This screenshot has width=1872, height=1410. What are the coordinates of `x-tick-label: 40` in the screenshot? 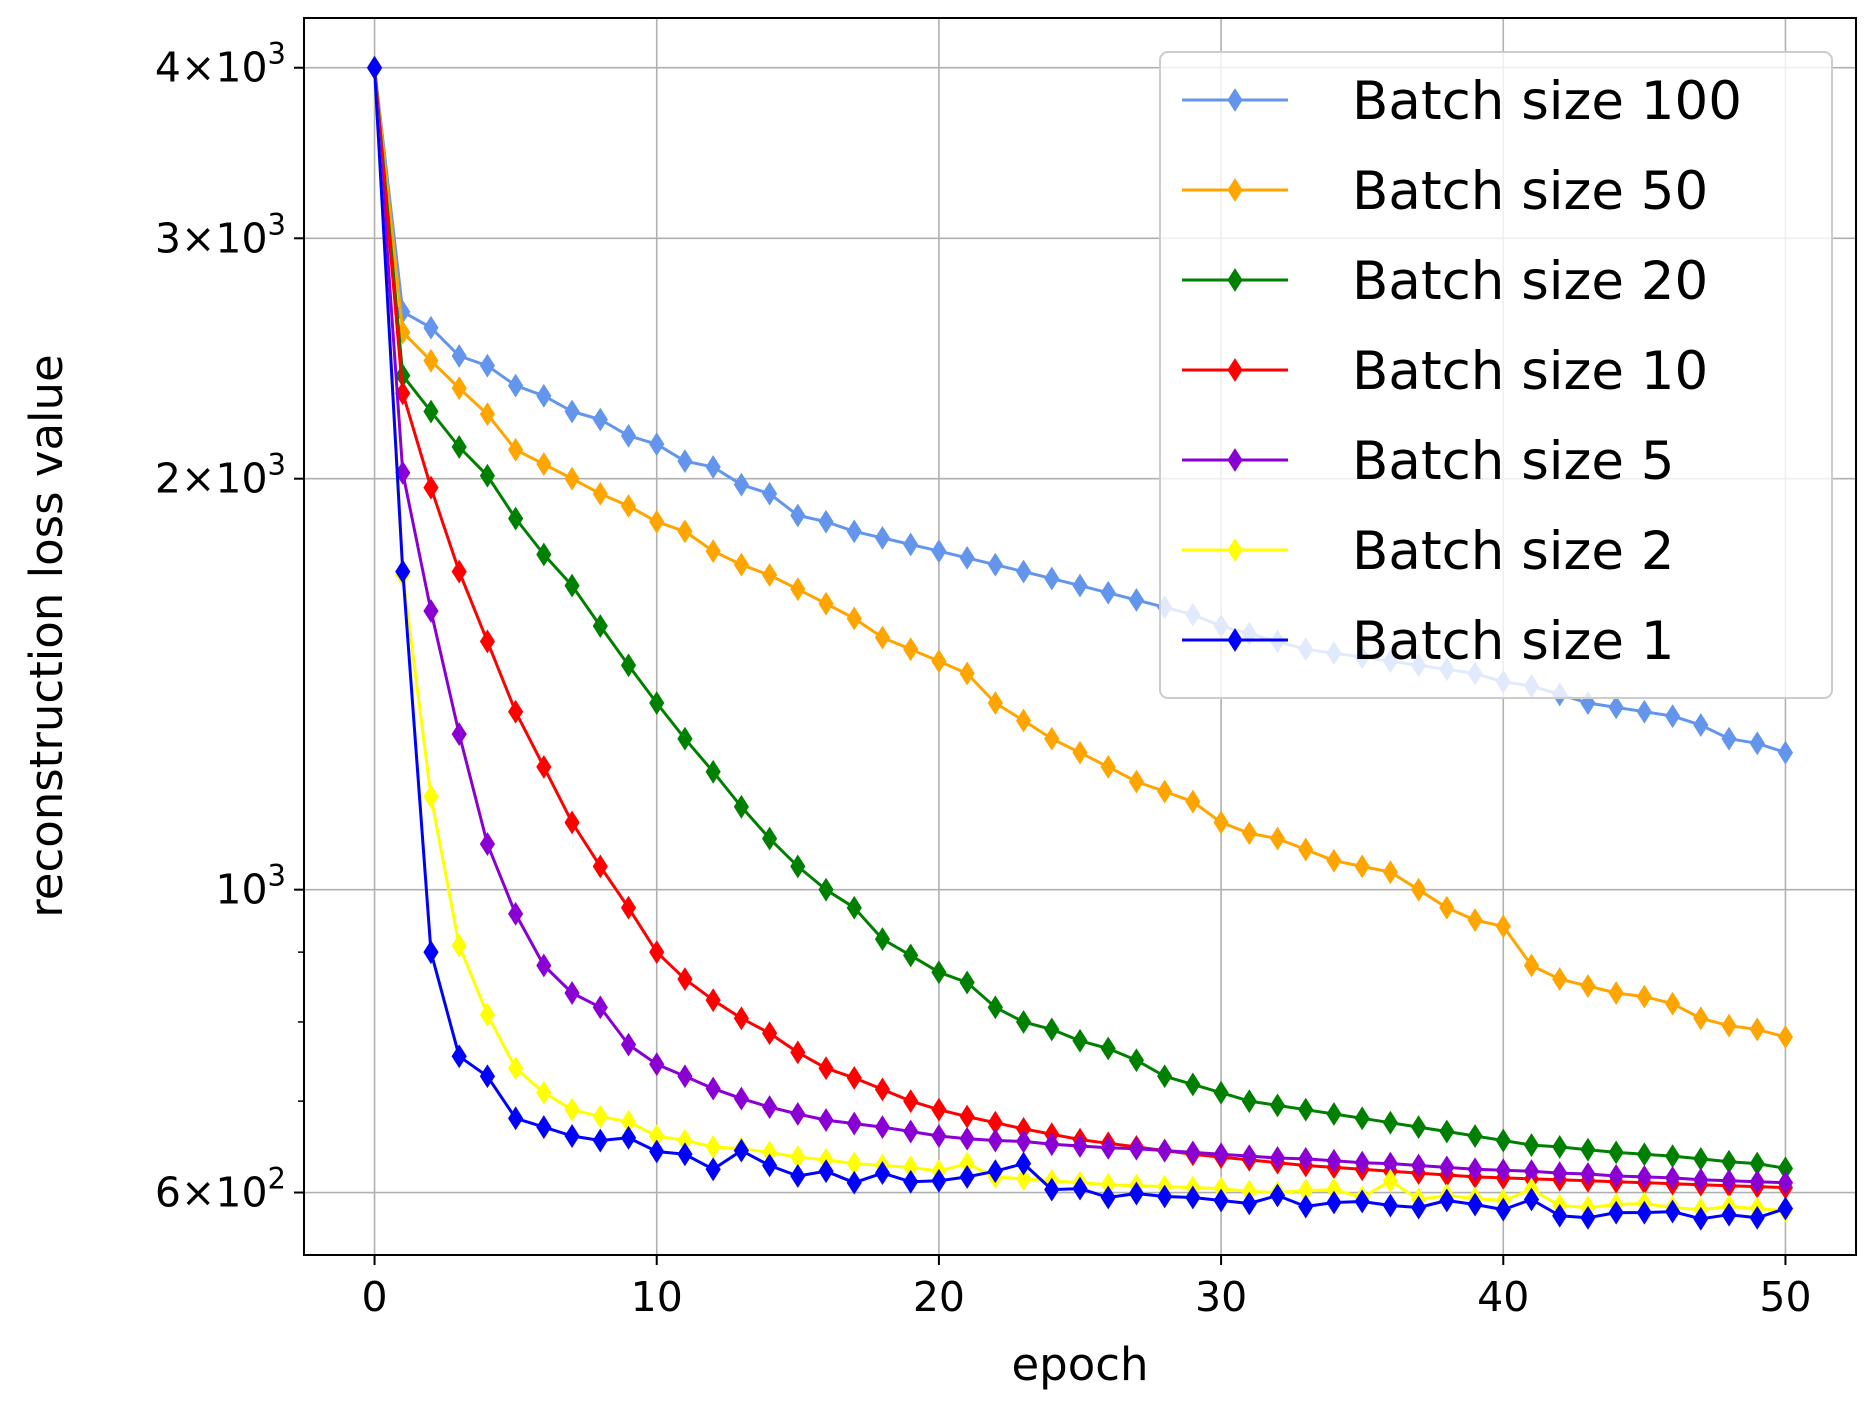 It's located at (1503, 1297).